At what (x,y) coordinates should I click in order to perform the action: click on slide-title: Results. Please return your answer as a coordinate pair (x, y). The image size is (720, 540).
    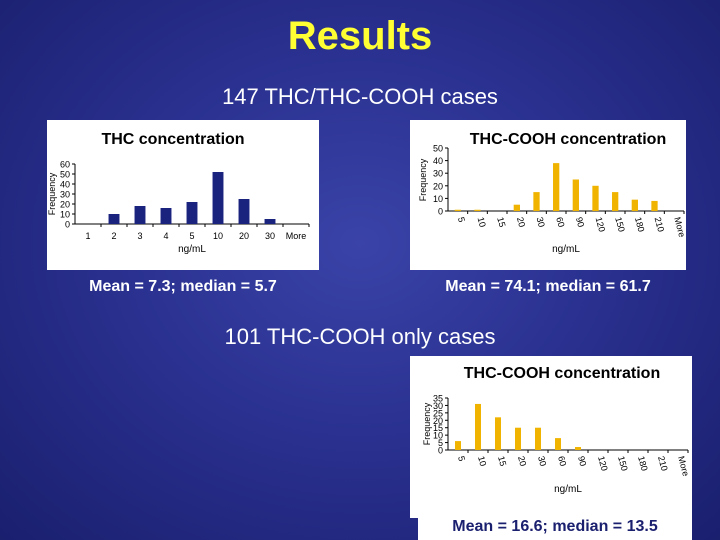
    Looking at the image, I should click on (360, 36).